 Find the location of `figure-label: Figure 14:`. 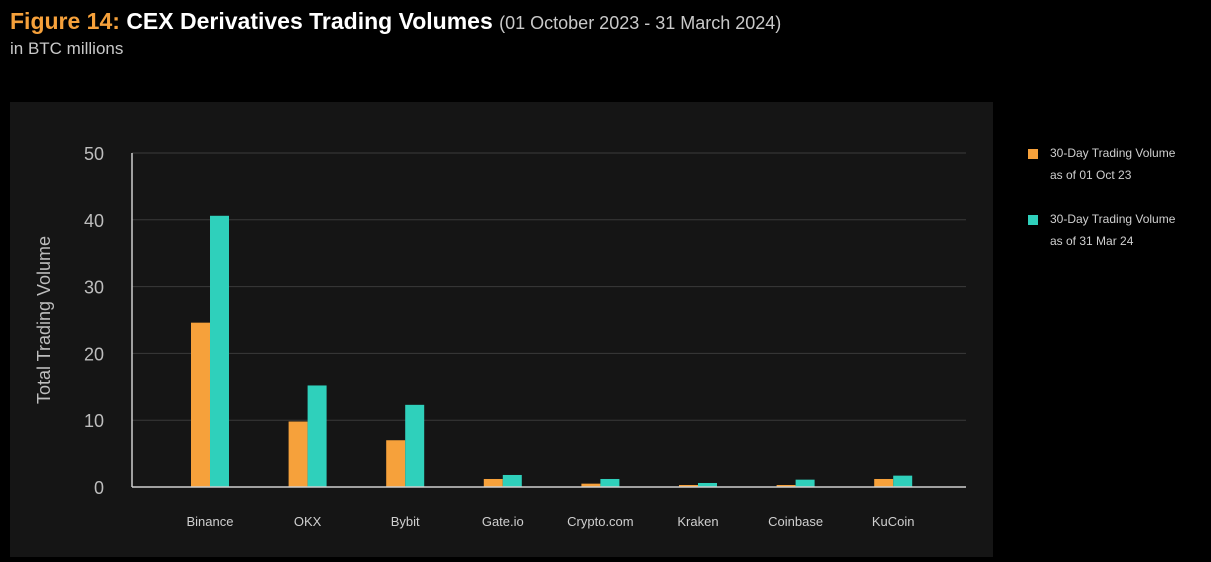

figure-label: Figure 14: is located at coordinates (65, 21).